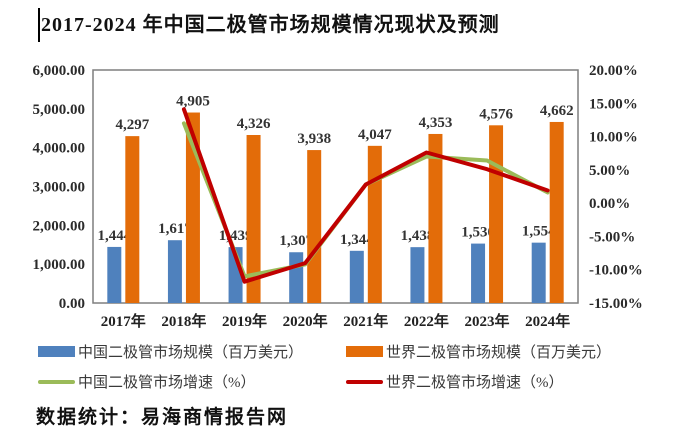  I want to click on bar-data-label: 1,554, so click(539, 232).